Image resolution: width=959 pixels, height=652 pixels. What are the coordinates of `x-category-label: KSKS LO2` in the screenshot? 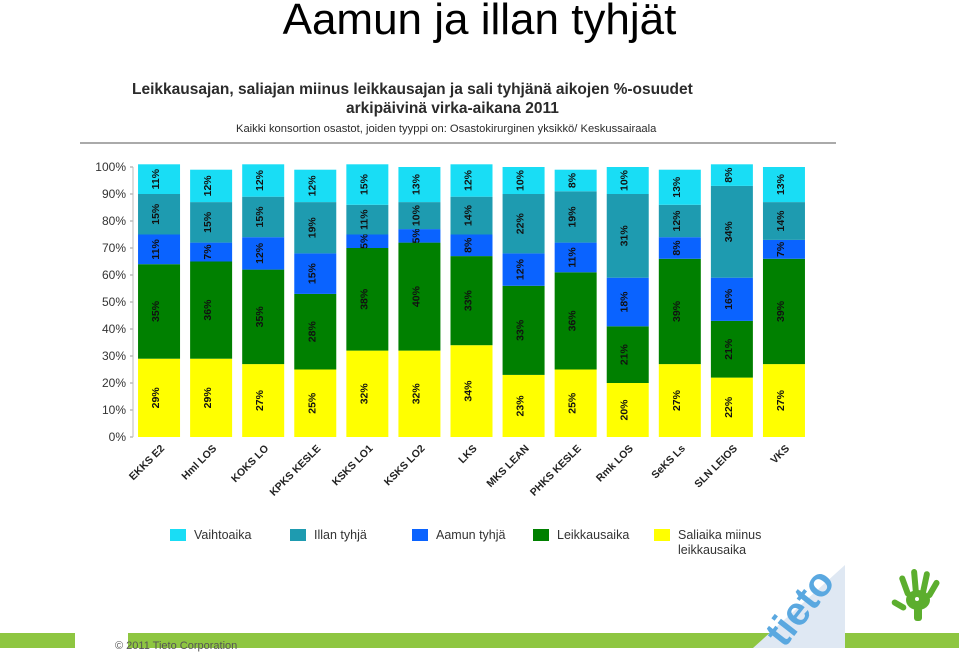 It's located at (405, 466).